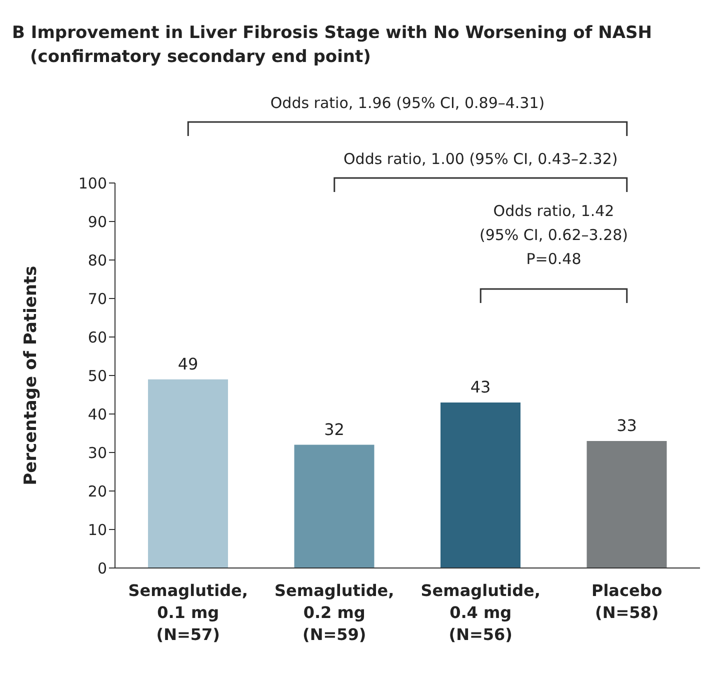 This screenshot has height=678, width=717. Describe the element at coordinates (553, 235) in the screenshot. I see `annotation: Odds ratio, 1.42 (95% CI, 0.62–3.28) P=0.48` at that location.